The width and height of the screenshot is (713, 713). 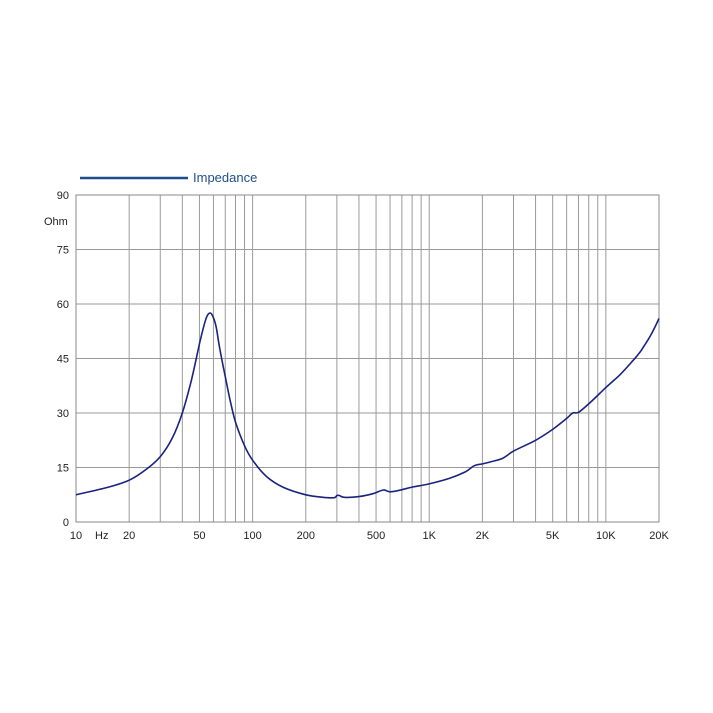 What do you see at coordinates (199, 536) in the screenshot?
I see `x-tick-label: 50` at bounding box center [199, 536].